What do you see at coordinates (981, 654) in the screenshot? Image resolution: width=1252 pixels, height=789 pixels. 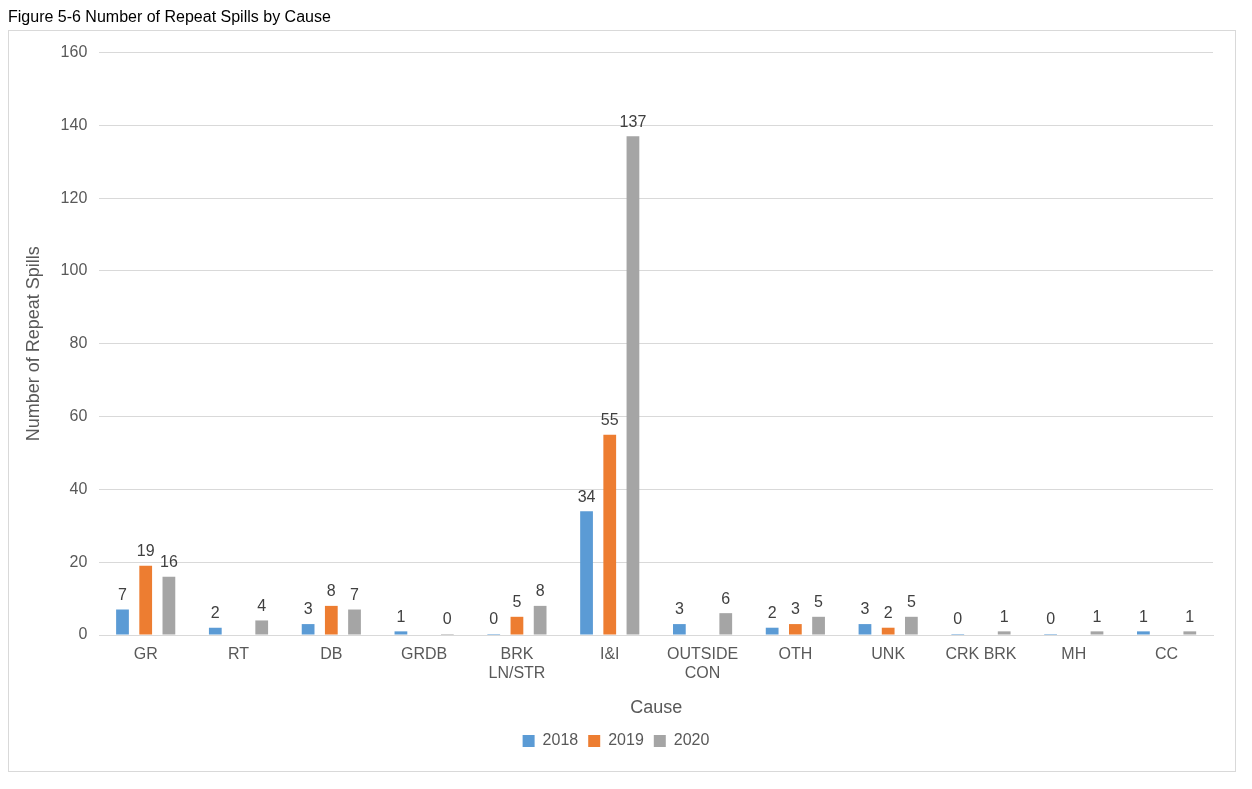 I see `x-tick-label: CRK BRK` at bounding box center [981, 654].